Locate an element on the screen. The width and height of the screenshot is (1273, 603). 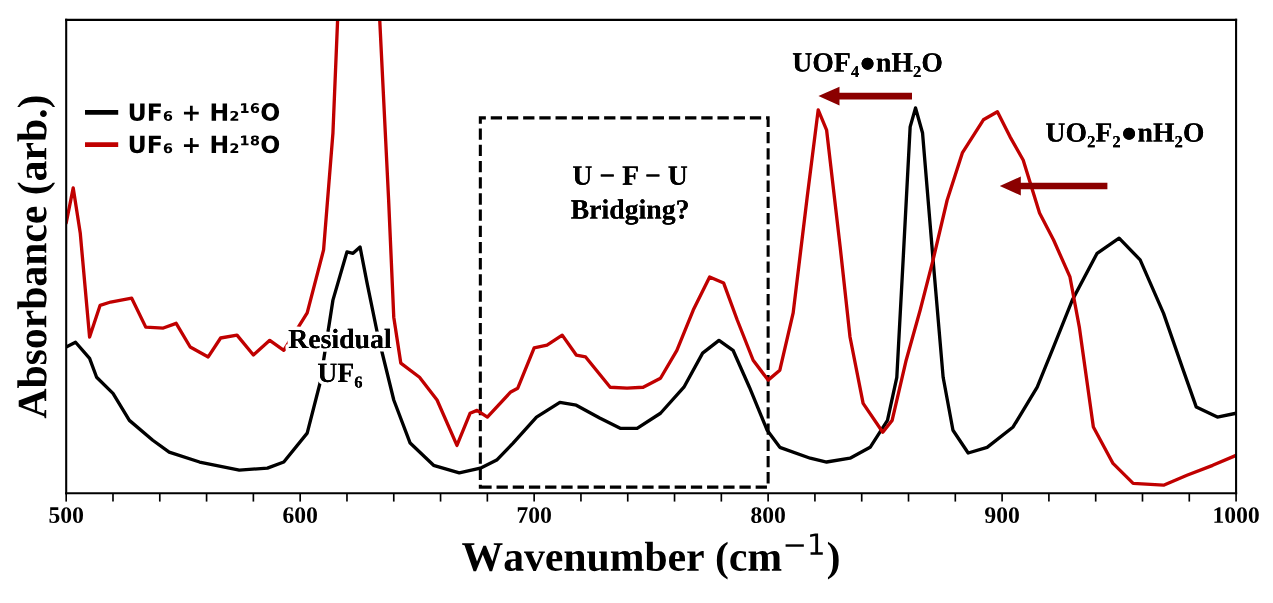
x-tick-label: 1000 is located at coordinates (1236, 515).